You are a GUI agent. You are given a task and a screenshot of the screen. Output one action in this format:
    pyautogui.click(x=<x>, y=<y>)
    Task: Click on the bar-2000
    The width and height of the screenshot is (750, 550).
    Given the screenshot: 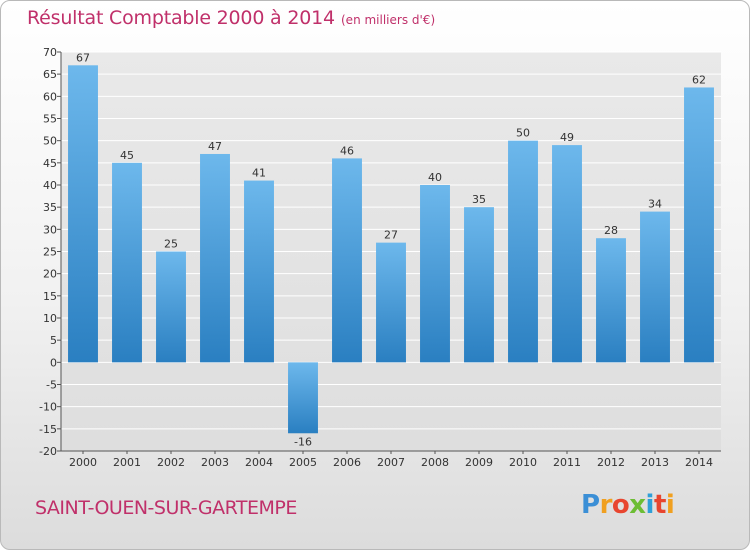 What is the action you would take?
    pyautogui.click(x=83, y=214)
    